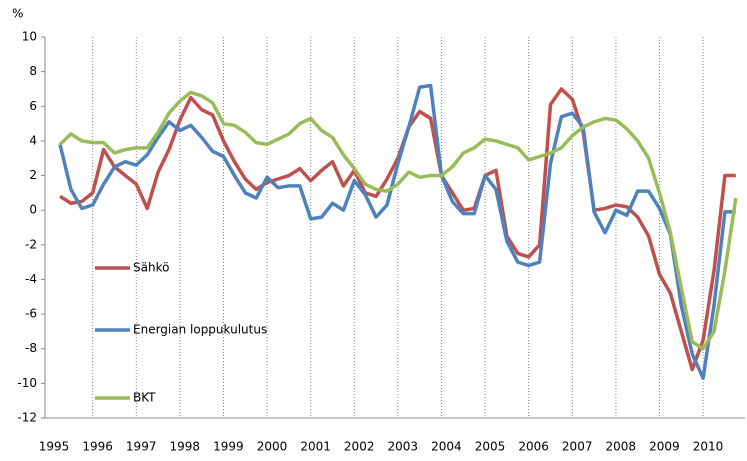 This screenshot has width=747, height=461. What do you see at coordinates (200, 330) in the screenshot?
I see `legend-label: Energian loppukulutus` at bounding box center [200, 330].